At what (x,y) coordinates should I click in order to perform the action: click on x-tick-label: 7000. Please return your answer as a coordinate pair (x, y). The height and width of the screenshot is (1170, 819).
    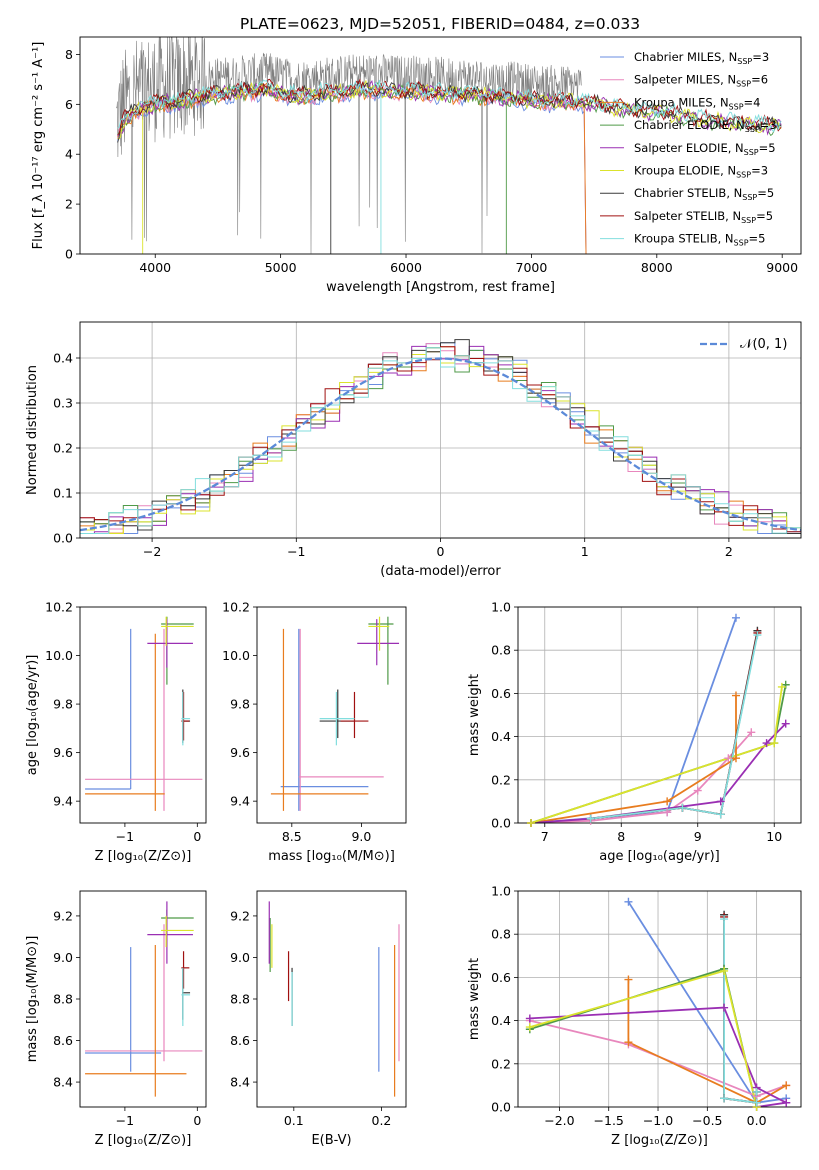
    Looking at the image, I should click on (532, 267).